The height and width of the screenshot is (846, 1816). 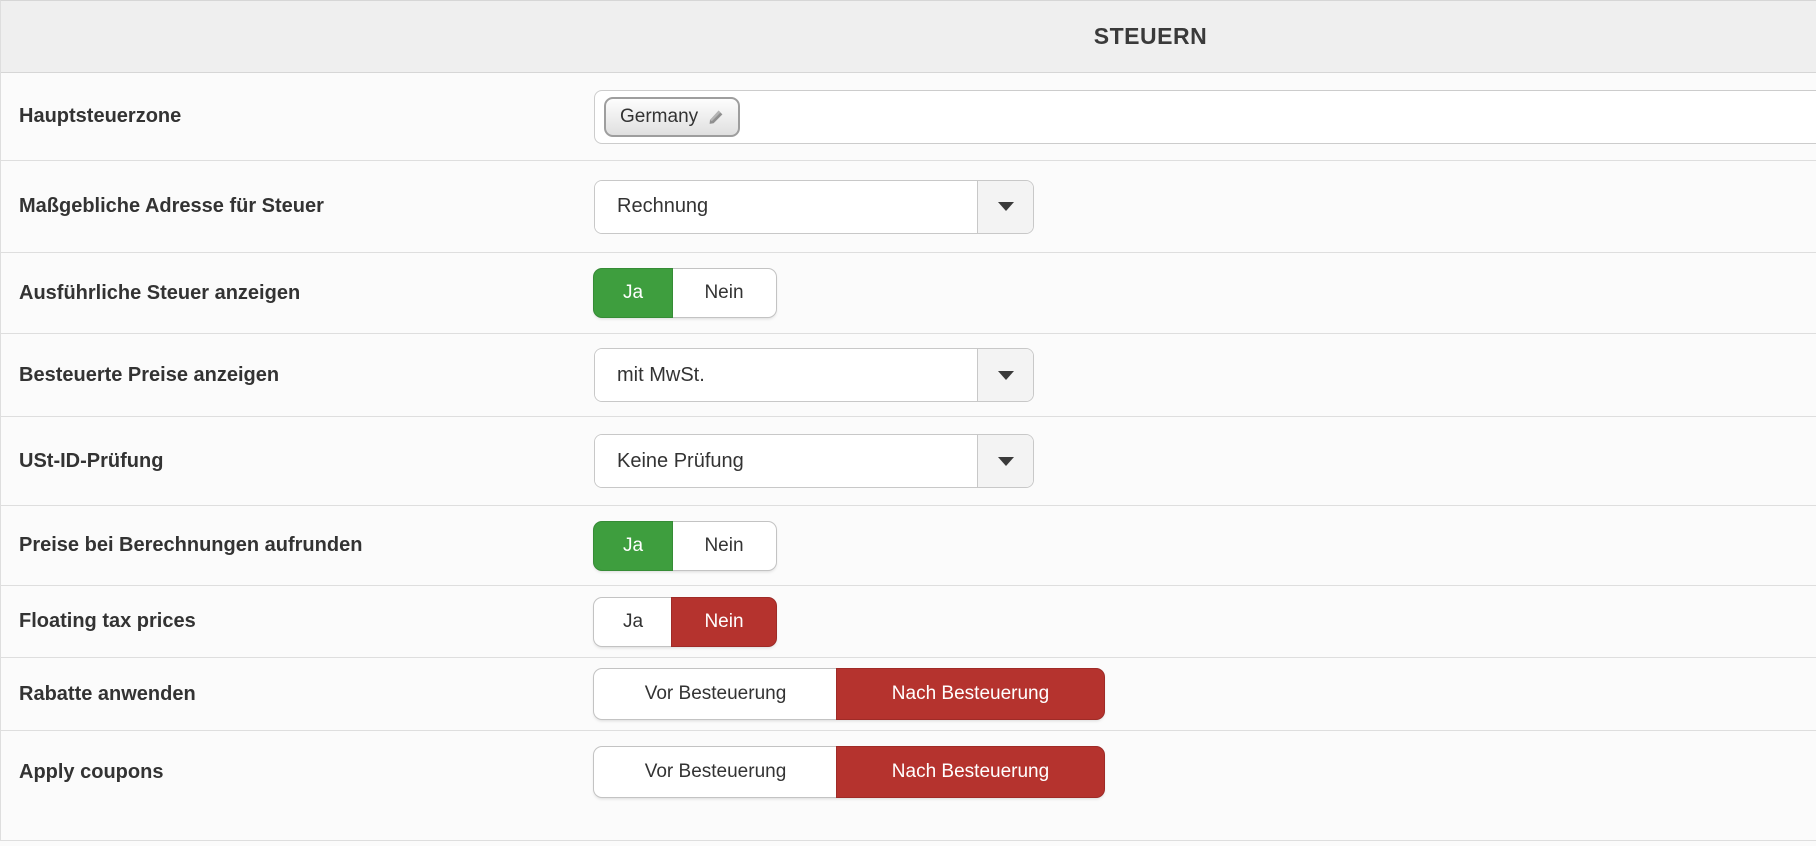 I want to click on row-hauptsteuerzone: Hauptsteuerzone Germany, so click(x=908, y=117).